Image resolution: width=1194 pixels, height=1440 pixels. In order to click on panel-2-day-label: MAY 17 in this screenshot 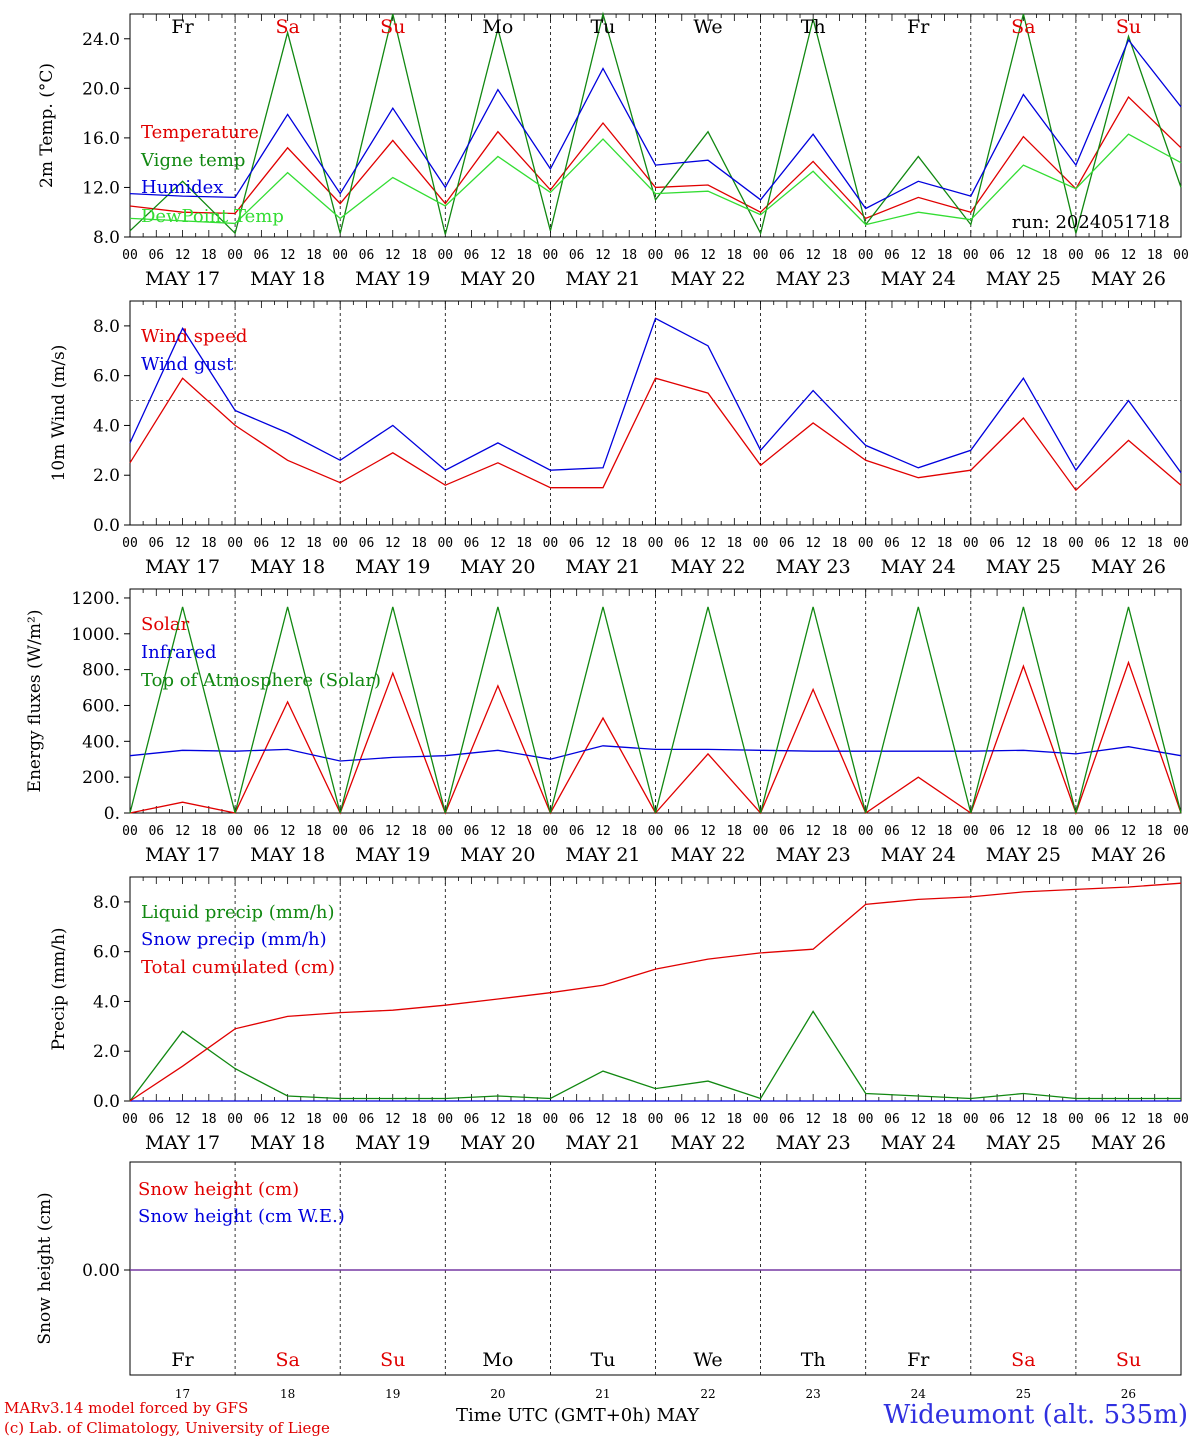, I will do `click(182, 567)`.